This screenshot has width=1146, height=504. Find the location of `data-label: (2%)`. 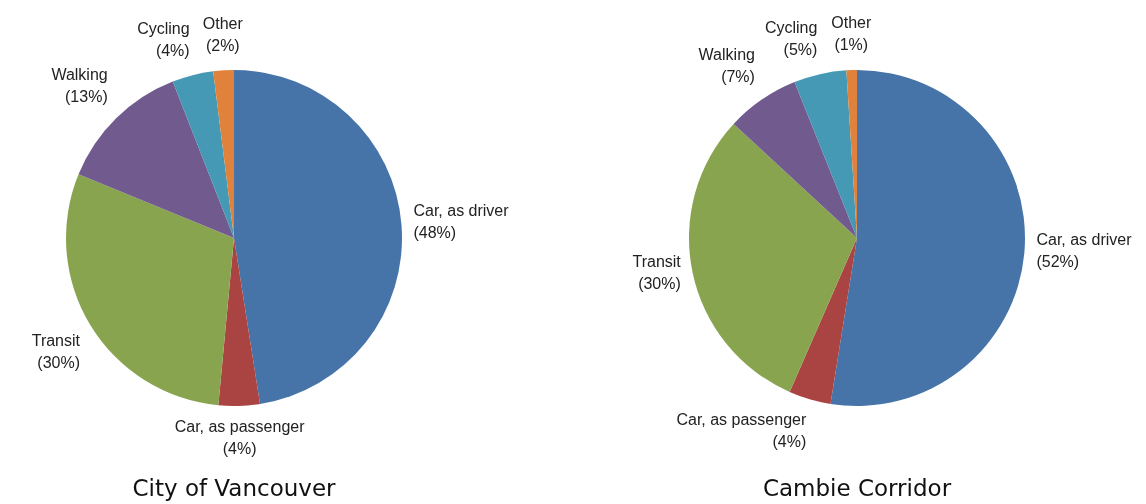

data-label: (2%) is located at coordinates (222, 45).